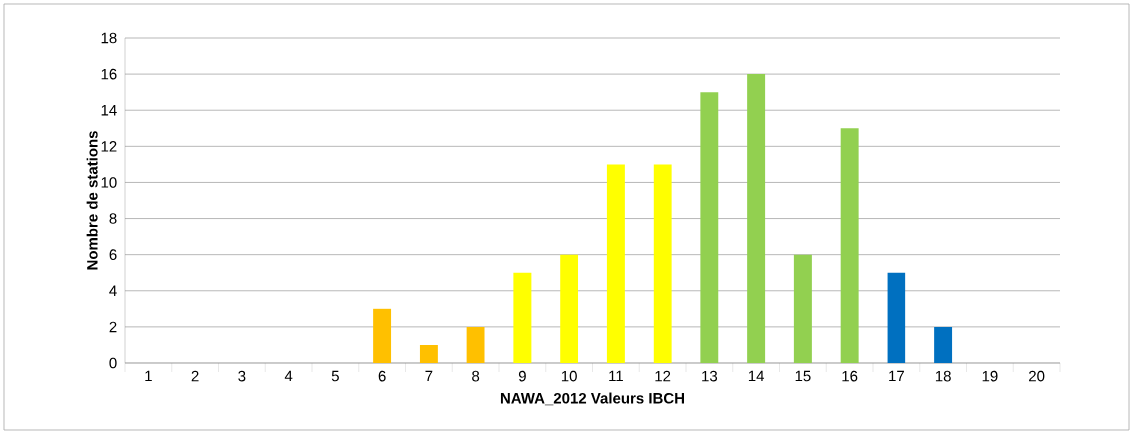 The height and width of the screenshot is (434, 1133). I want to click on x-tick-label: 5, so click(335, 376).